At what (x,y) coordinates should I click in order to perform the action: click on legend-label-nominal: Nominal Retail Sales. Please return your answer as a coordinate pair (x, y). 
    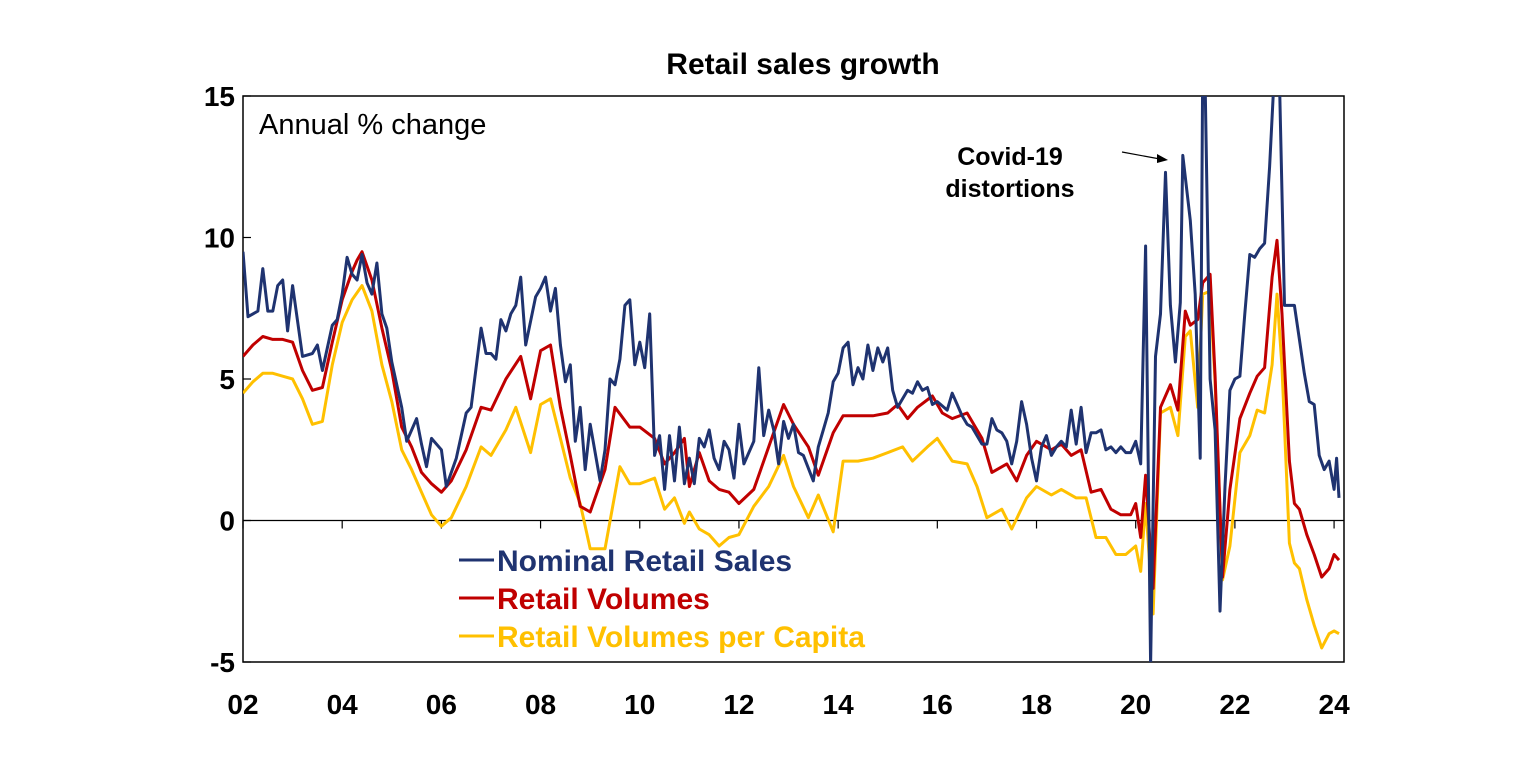
    Looking at the image, I should click on (644, 561).